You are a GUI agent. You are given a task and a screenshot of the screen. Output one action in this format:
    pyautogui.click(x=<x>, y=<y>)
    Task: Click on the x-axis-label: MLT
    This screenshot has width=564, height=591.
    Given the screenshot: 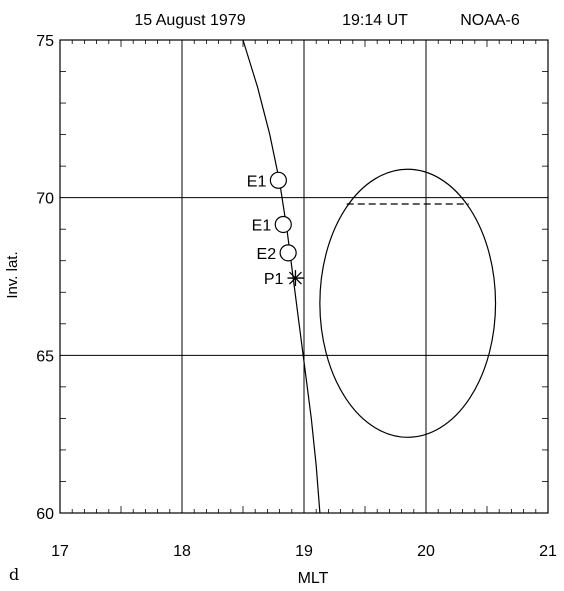 What is the action you would take?
    pyautogui.click(x=313, y=578)
    